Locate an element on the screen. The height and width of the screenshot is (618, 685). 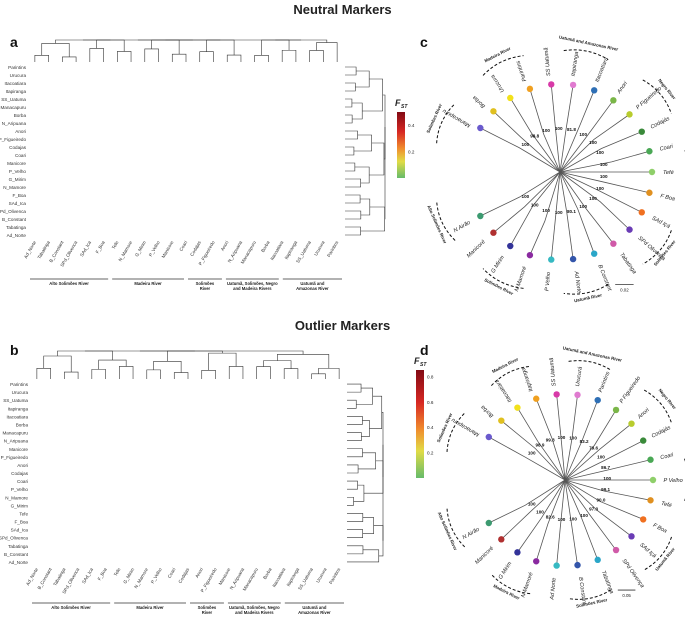
a-cell-value: 0.520 is located at coordinates (200, 84).